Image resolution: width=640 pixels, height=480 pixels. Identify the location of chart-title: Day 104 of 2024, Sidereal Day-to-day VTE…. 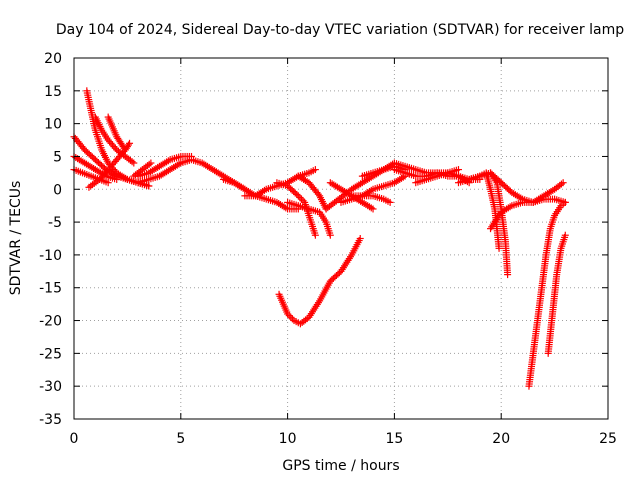
(340, 30).